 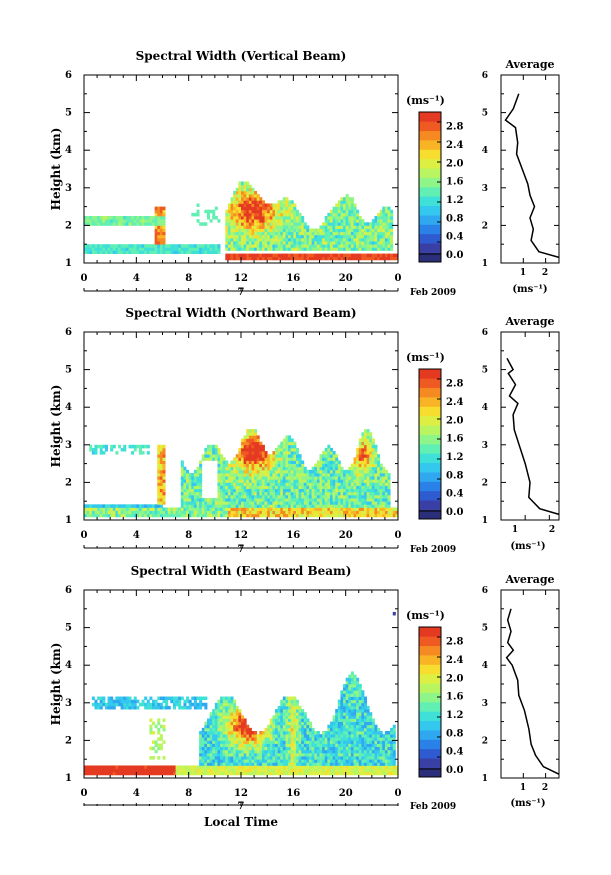 What do you see at coordinates (241, 278) in the screenshot?
I see `x-tick-label: 12` at bounding box center [241, 278].